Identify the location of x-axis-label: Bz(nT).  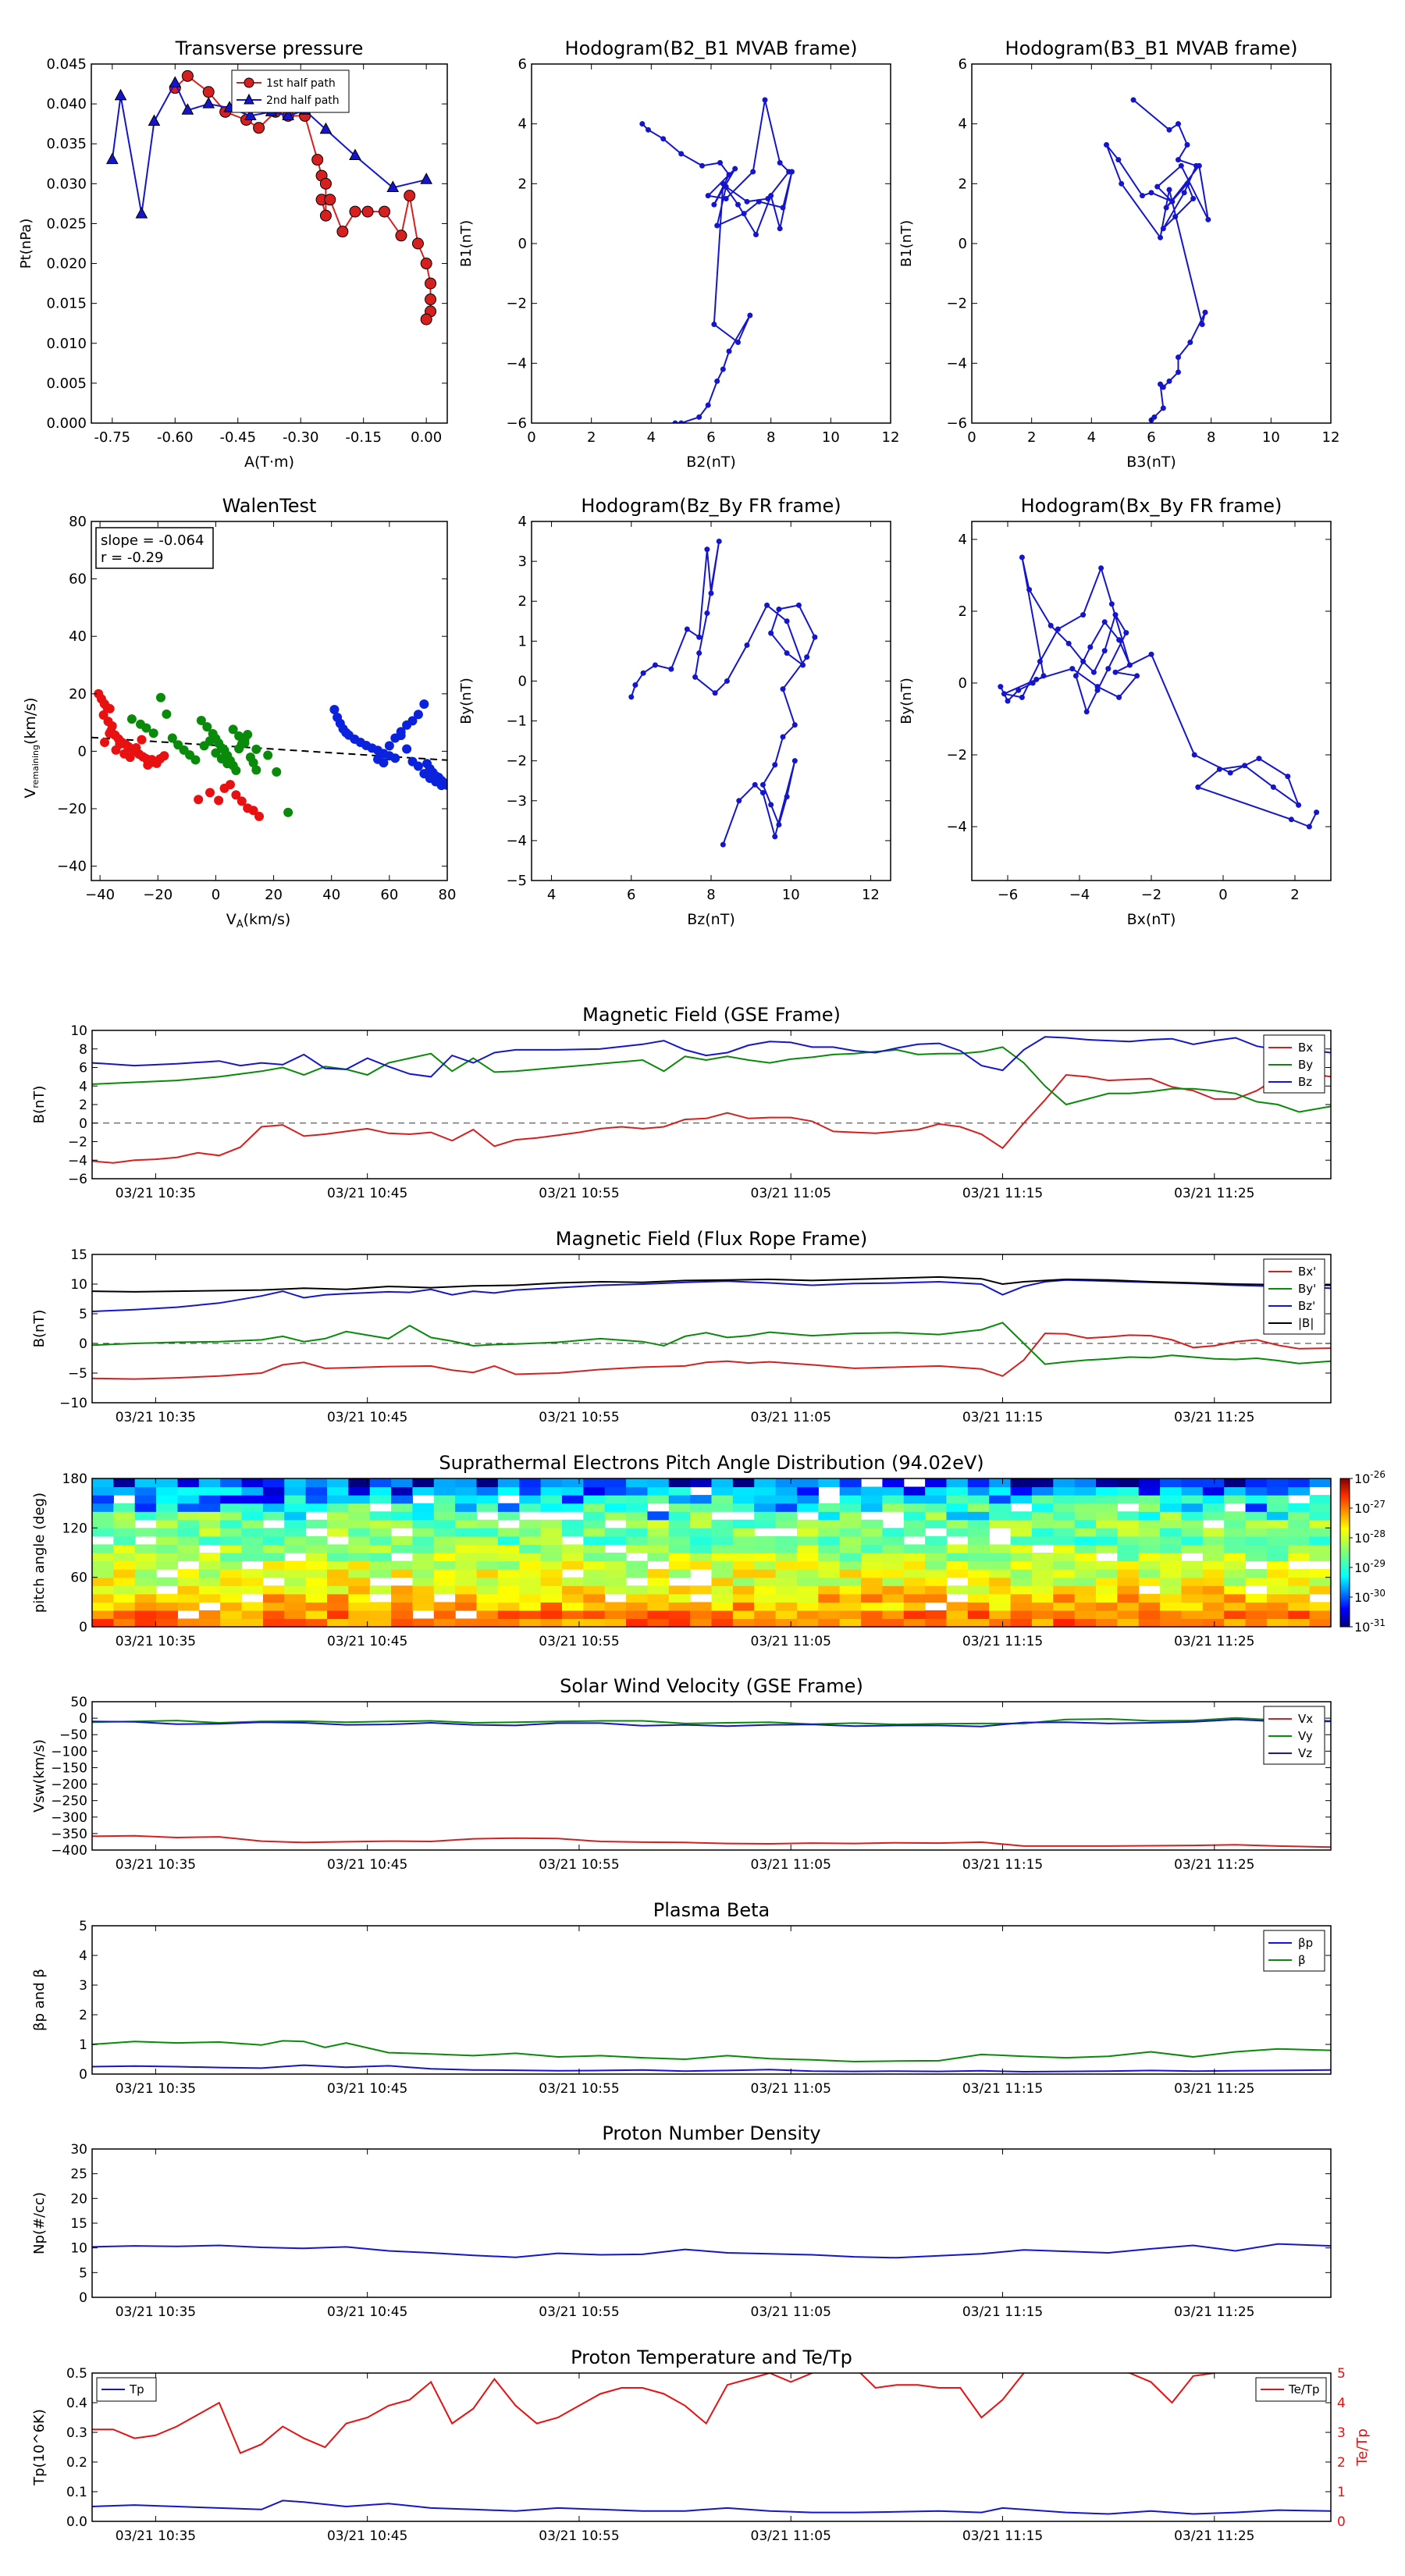
(711, 919).